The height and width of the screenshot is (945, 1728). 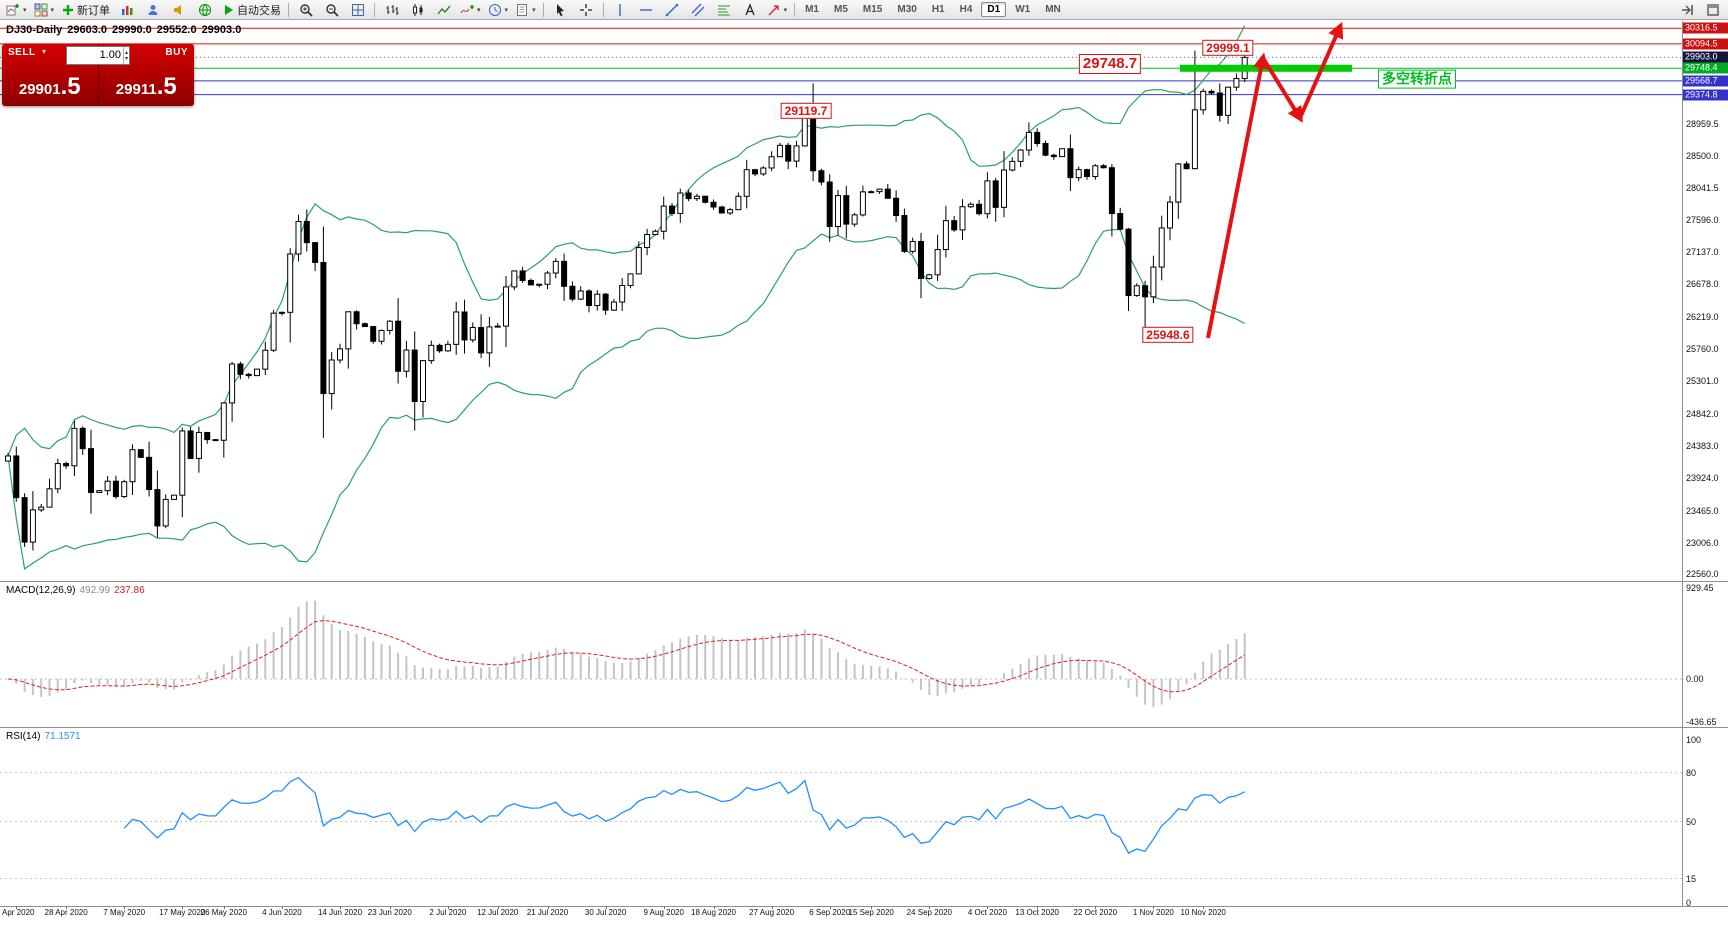 I want to click on trade-dropdown-icon: ▾, so click(x=44, y=51).